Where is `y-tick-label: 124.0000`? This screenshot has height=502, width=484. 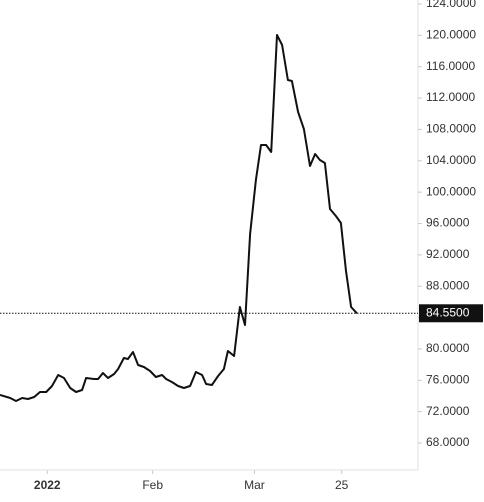 y-tick-label: 124.0000 is located at coordinates (451, 5).